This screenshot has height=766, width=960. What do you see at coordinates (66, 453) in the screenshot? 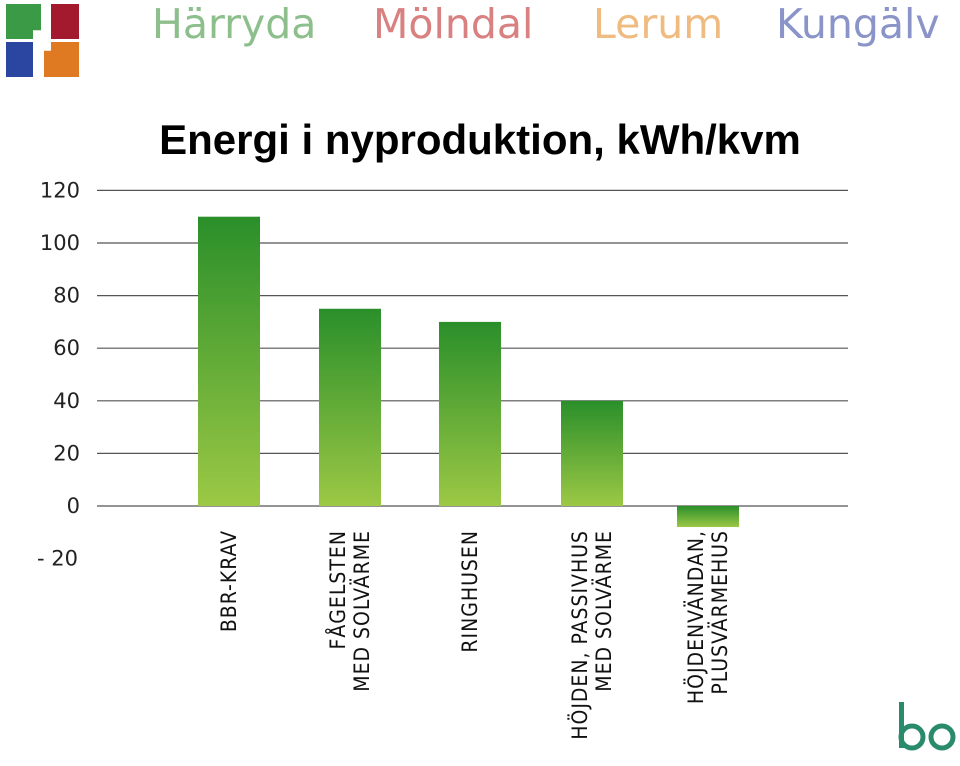
I see `y-tick-label: 20` at bounding box center [66, 453].